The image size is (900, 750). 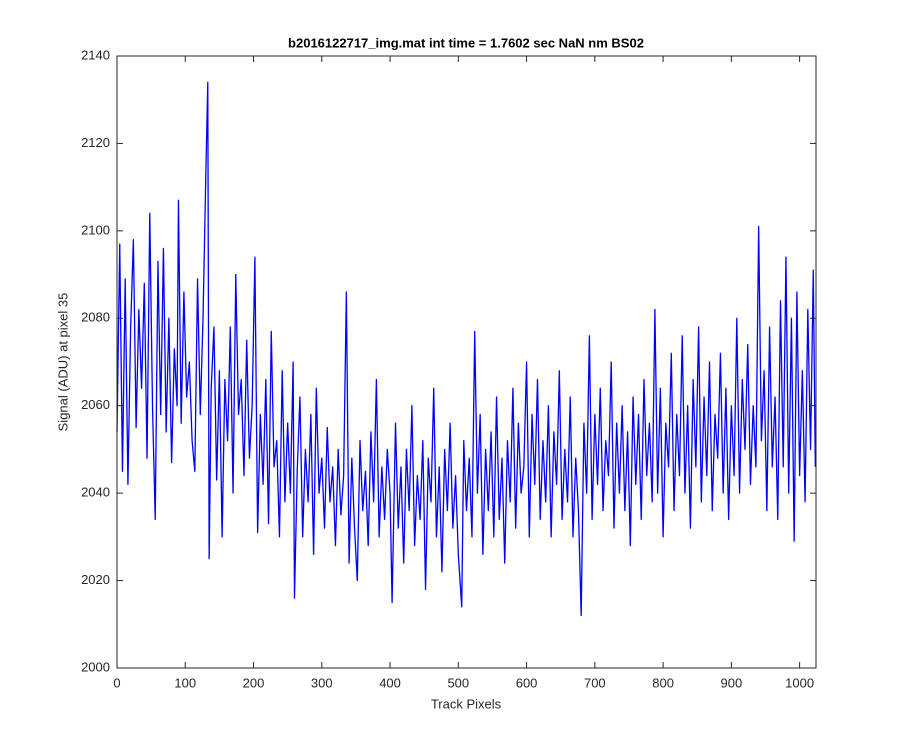 What do you see at coordinates (458, 682) in the screenshot?
I see `x-tick-label: 500` at bounding box center [458, 682].